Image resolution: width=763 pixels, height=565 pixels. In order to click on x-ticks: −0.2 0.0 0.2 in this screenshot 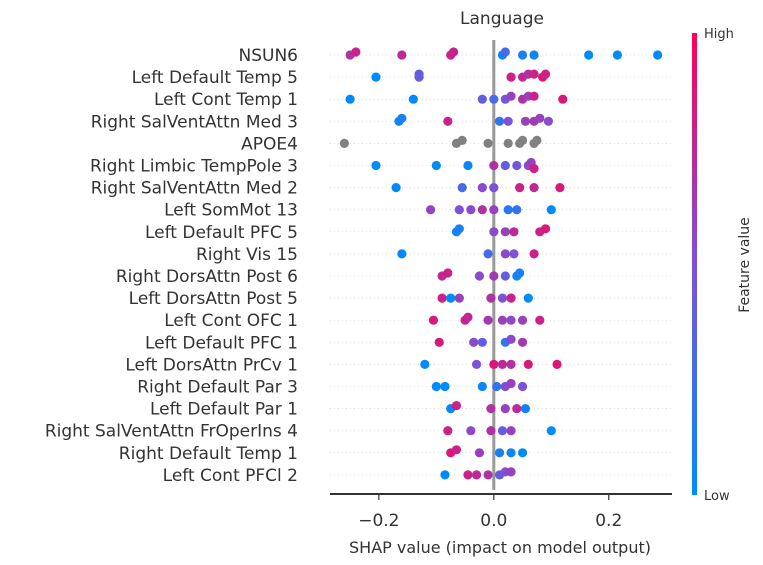, I will do `click(490, 512)`.